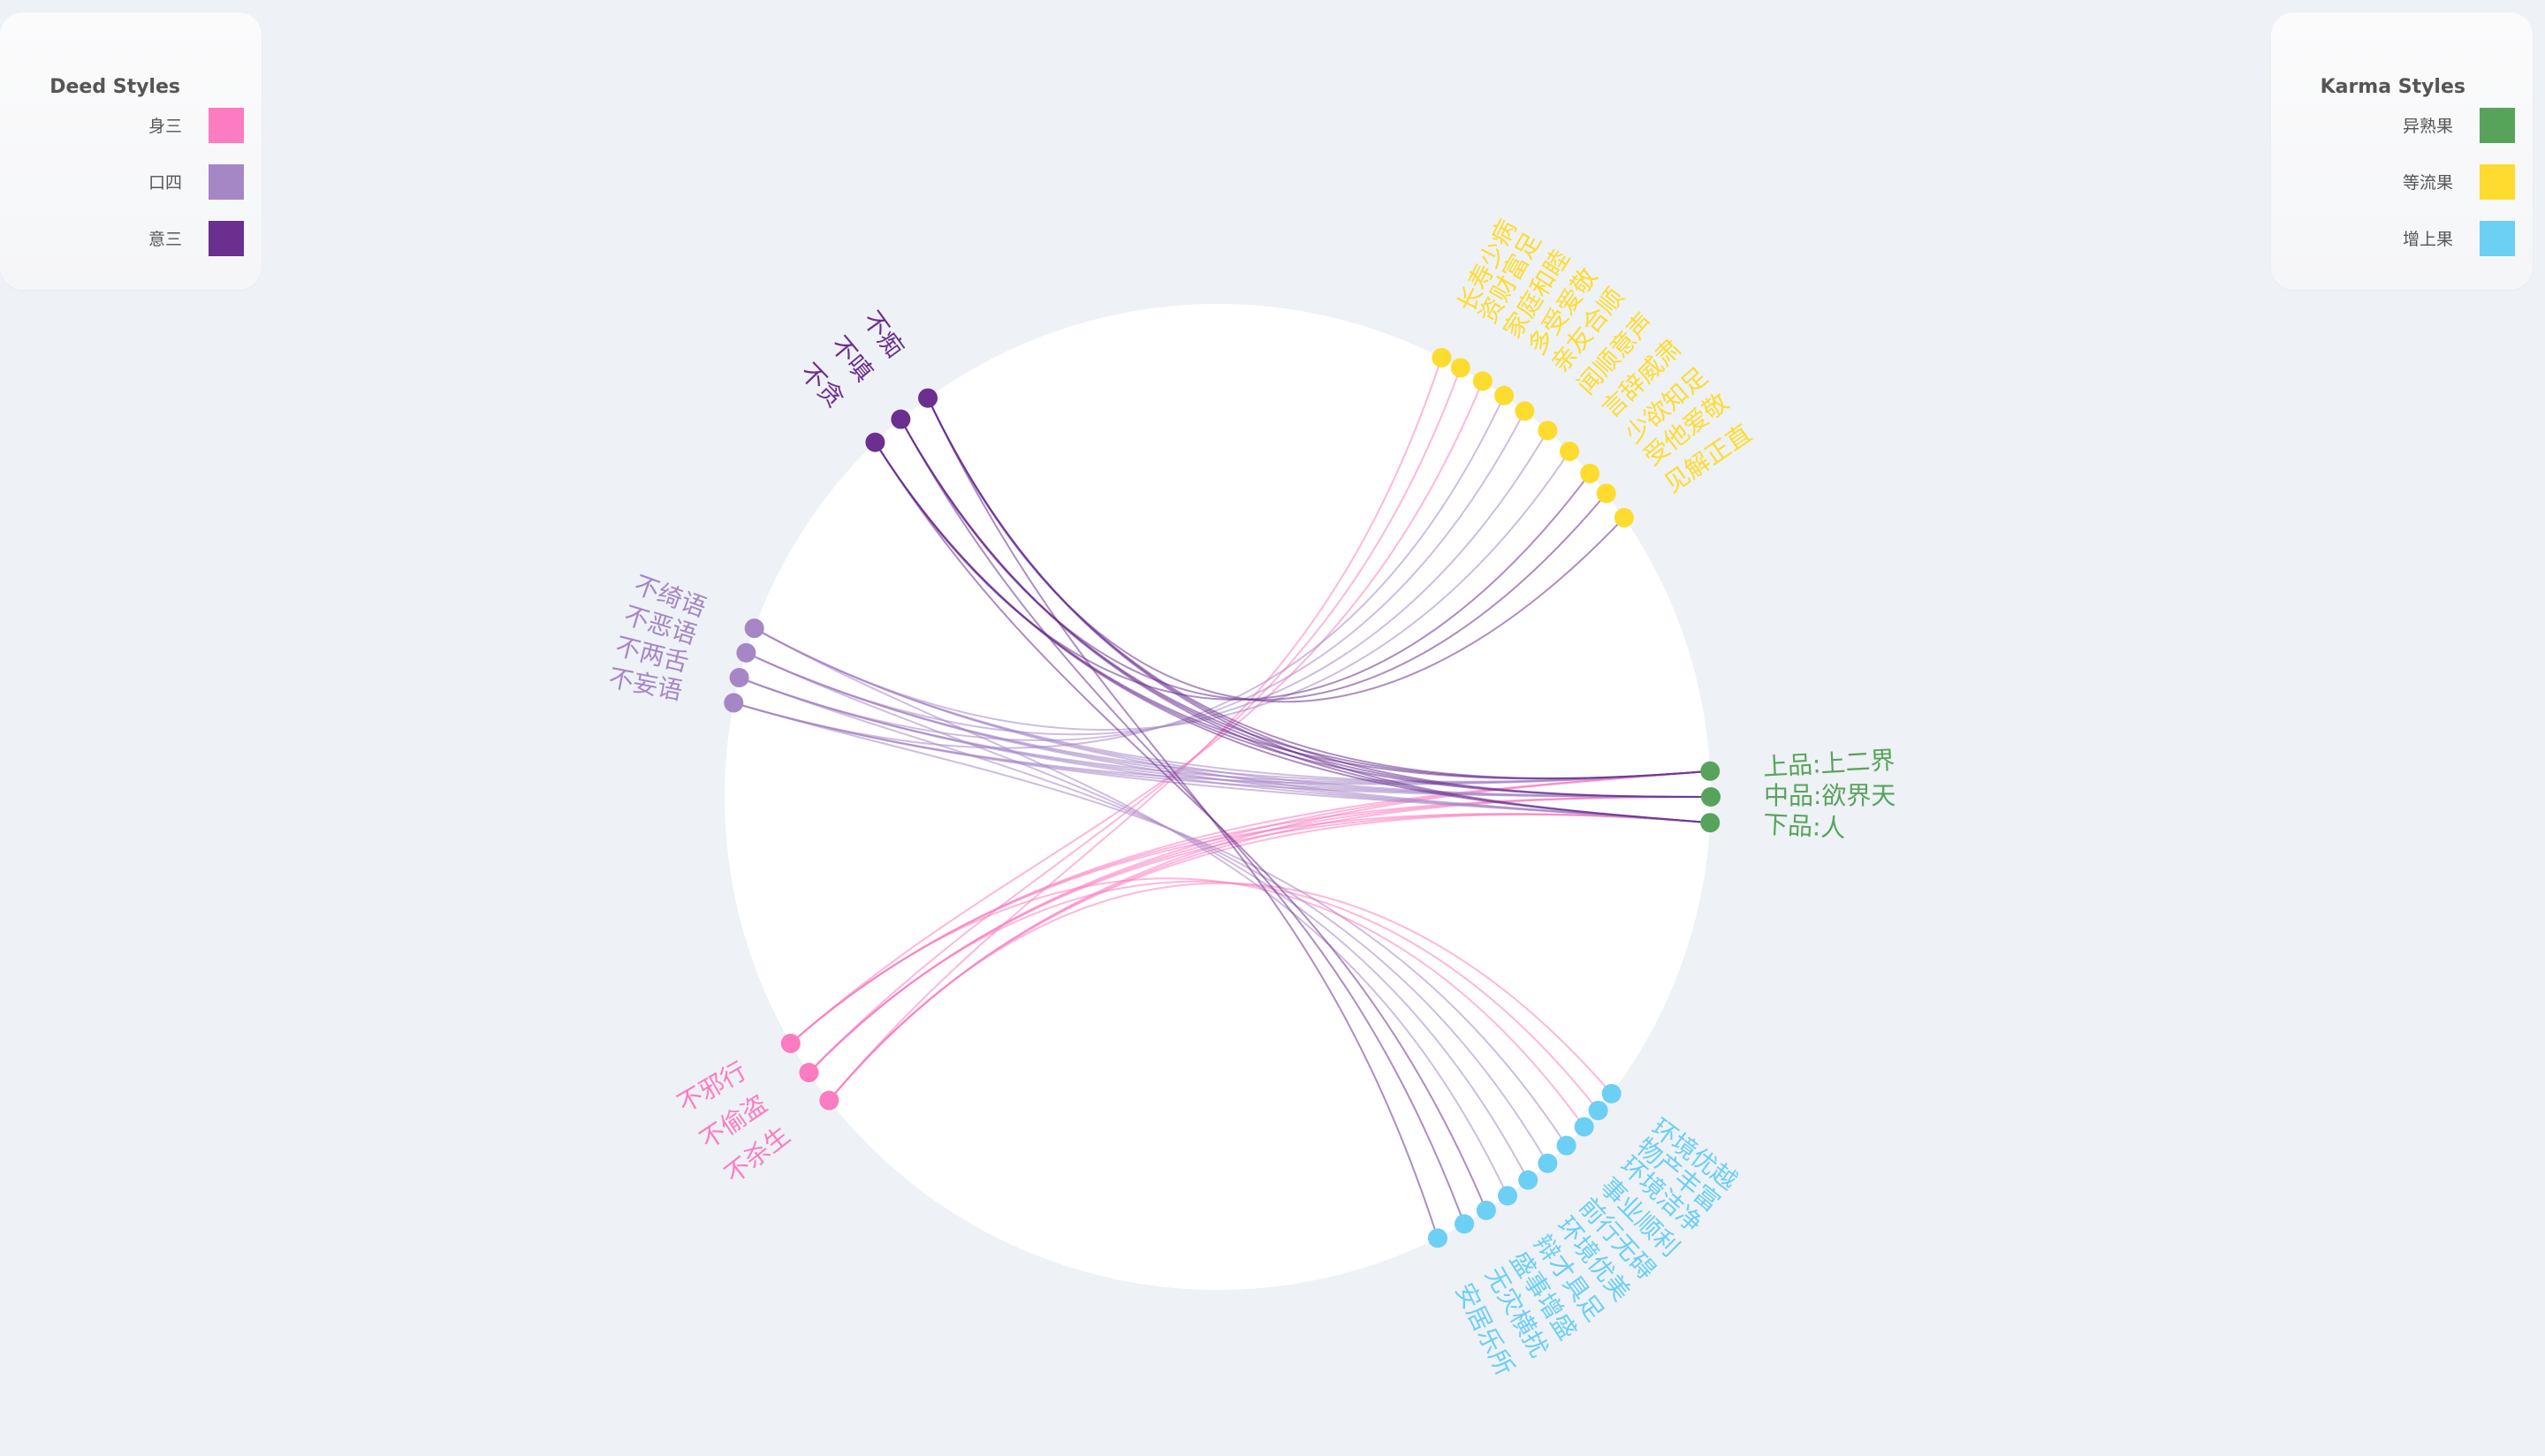  What do you see at coordinates (165, 127) in the screenshot?
I see `legend-label: 身三` at bounding box center [165, 127].